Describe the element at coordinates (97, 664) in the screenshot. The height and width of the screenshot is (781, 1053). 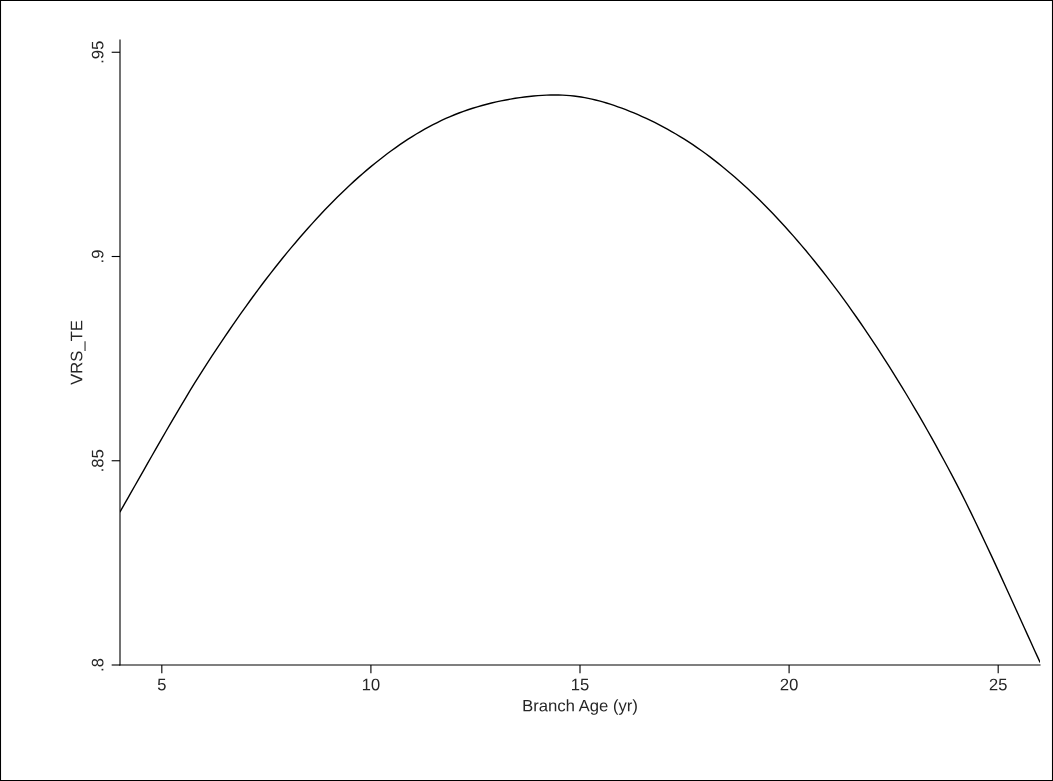
I see `y-tick-label: .8` at that location.